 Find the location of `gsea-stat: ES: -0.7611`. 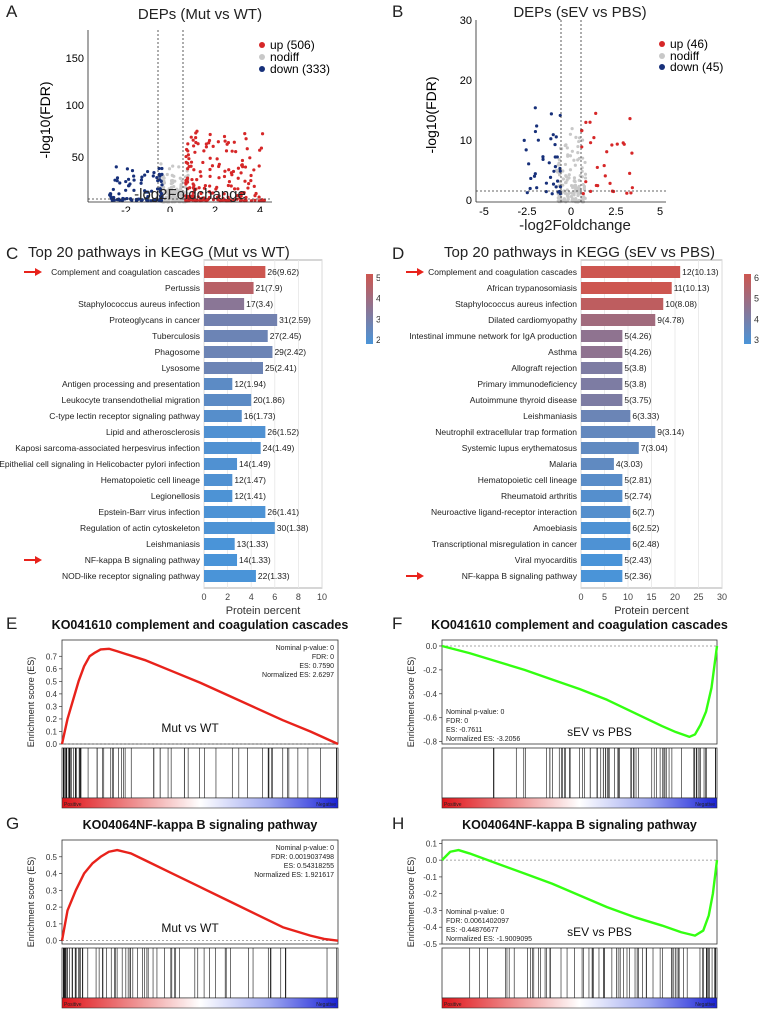

gsea-stat: ES: -0.7611 is located at coordinates (464, 730).